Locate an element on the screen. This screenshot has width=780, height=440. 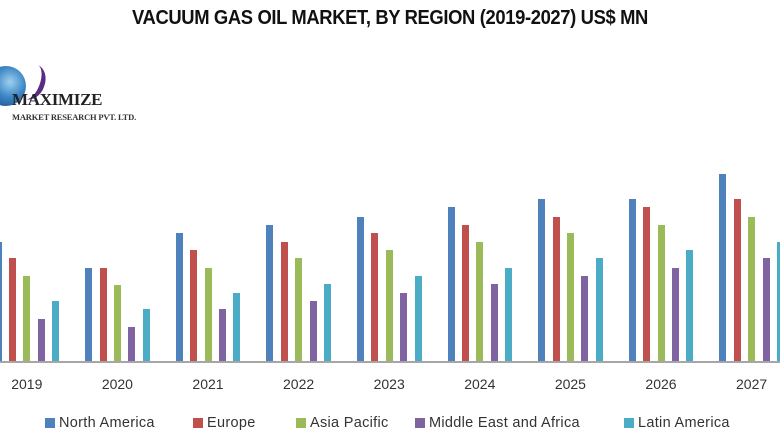
bar-north-america-2020 is located at coordinates (89, 314).